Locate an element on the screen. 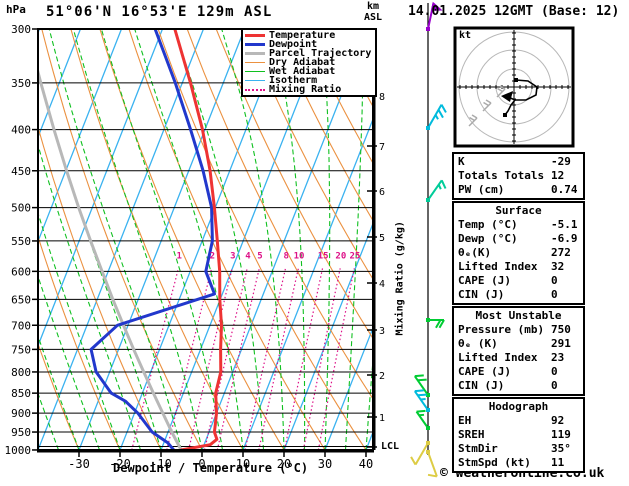 This screenshot has height=486, width=629. table-row-label: Temp (°C) is located at coordinates (488, 224).